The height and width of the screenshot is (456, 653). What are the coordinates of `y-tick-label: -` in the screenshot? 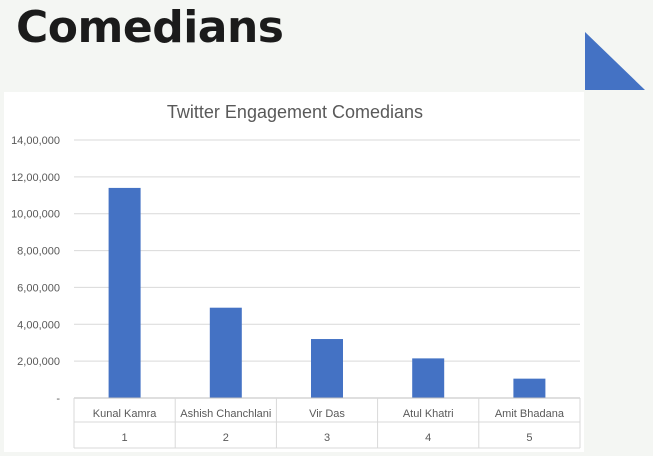 It's located at (58, 399).